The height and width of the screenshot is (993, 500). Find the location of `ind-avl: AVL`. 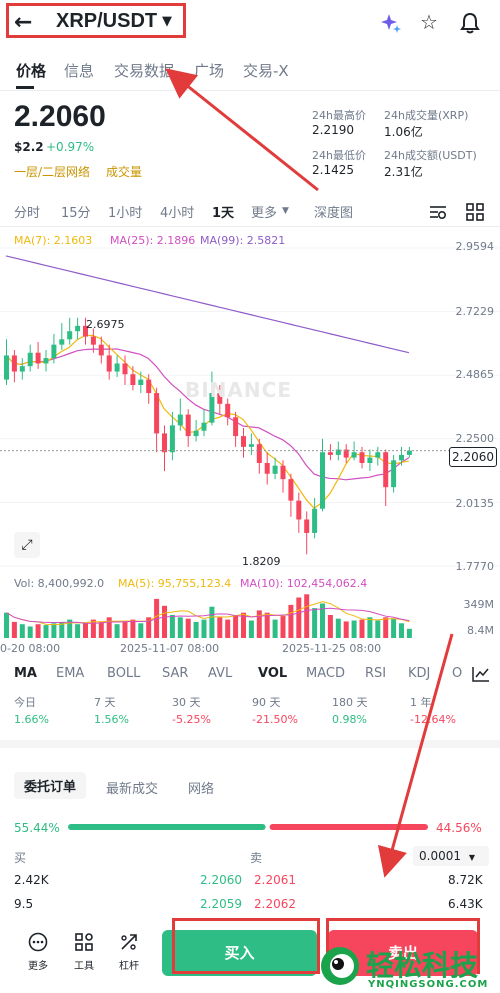

ind-avl: AVL is located at coordinates (220, 673).